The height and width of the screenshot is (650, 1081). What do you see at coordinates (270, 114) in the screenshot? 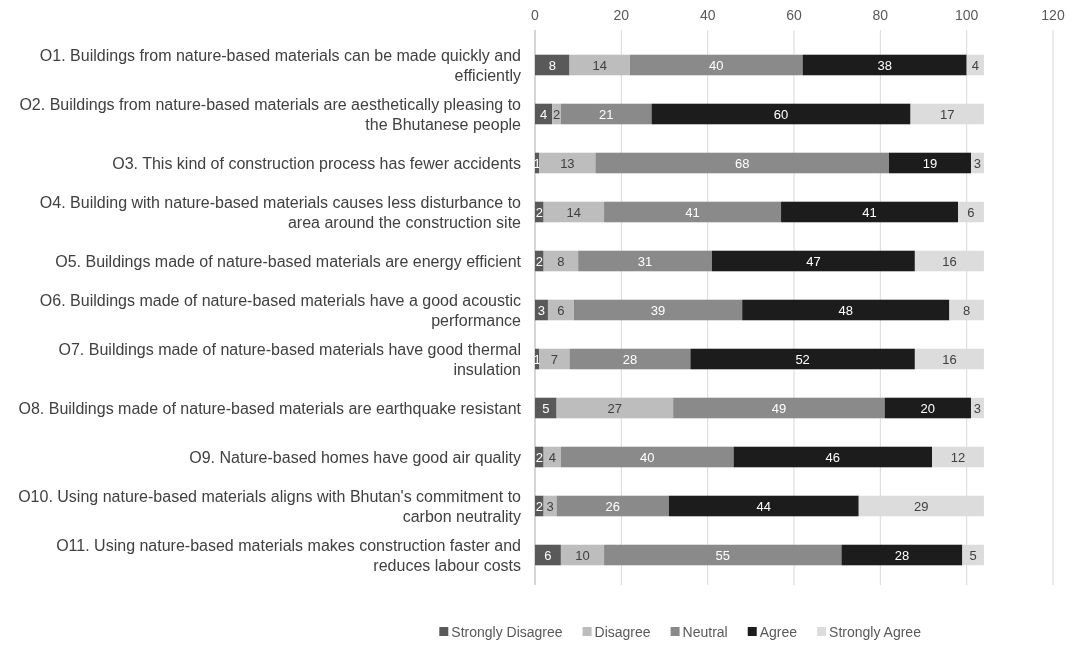
I see `y-tick-label: O2. Buildings from nature-based materials are aesthetically pleasing to the Bhutanese people` at bounding box center [270, 114].